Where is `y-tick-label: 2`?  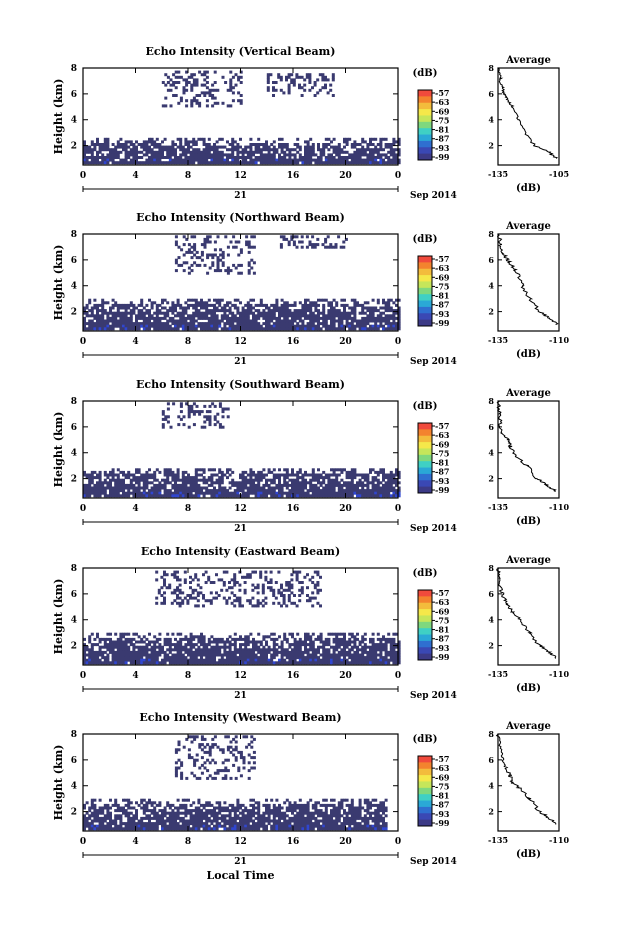
y-tick-label: 2 is located at coordinates (74, 313).